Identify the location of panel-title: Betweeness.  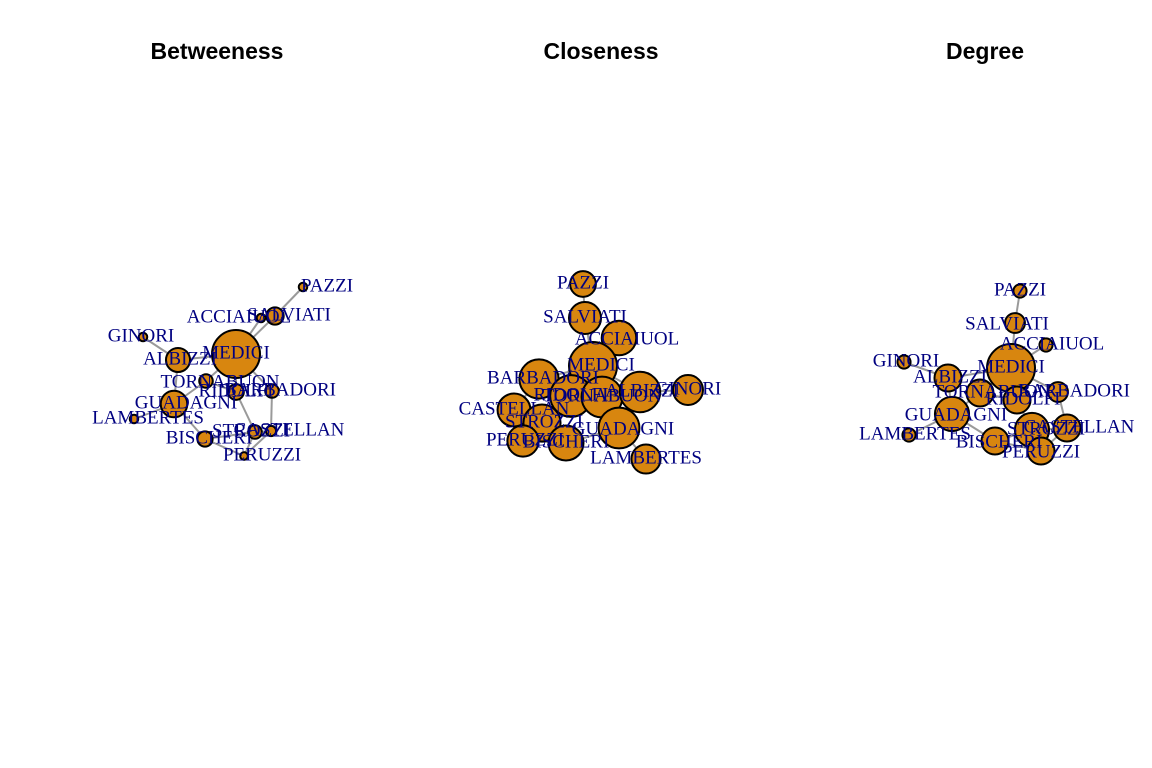
(217, 51).